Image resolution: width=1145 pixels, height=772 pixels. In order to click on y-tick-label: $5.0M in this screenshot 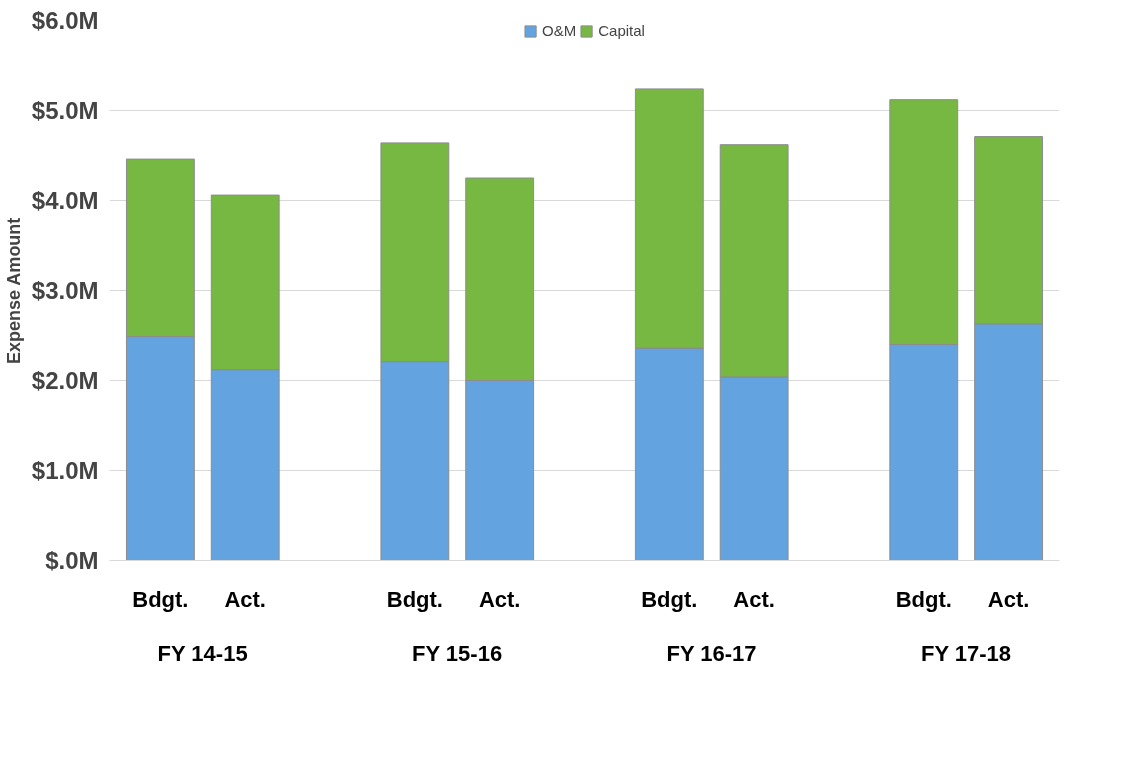, I will do `click(65, 110)`.